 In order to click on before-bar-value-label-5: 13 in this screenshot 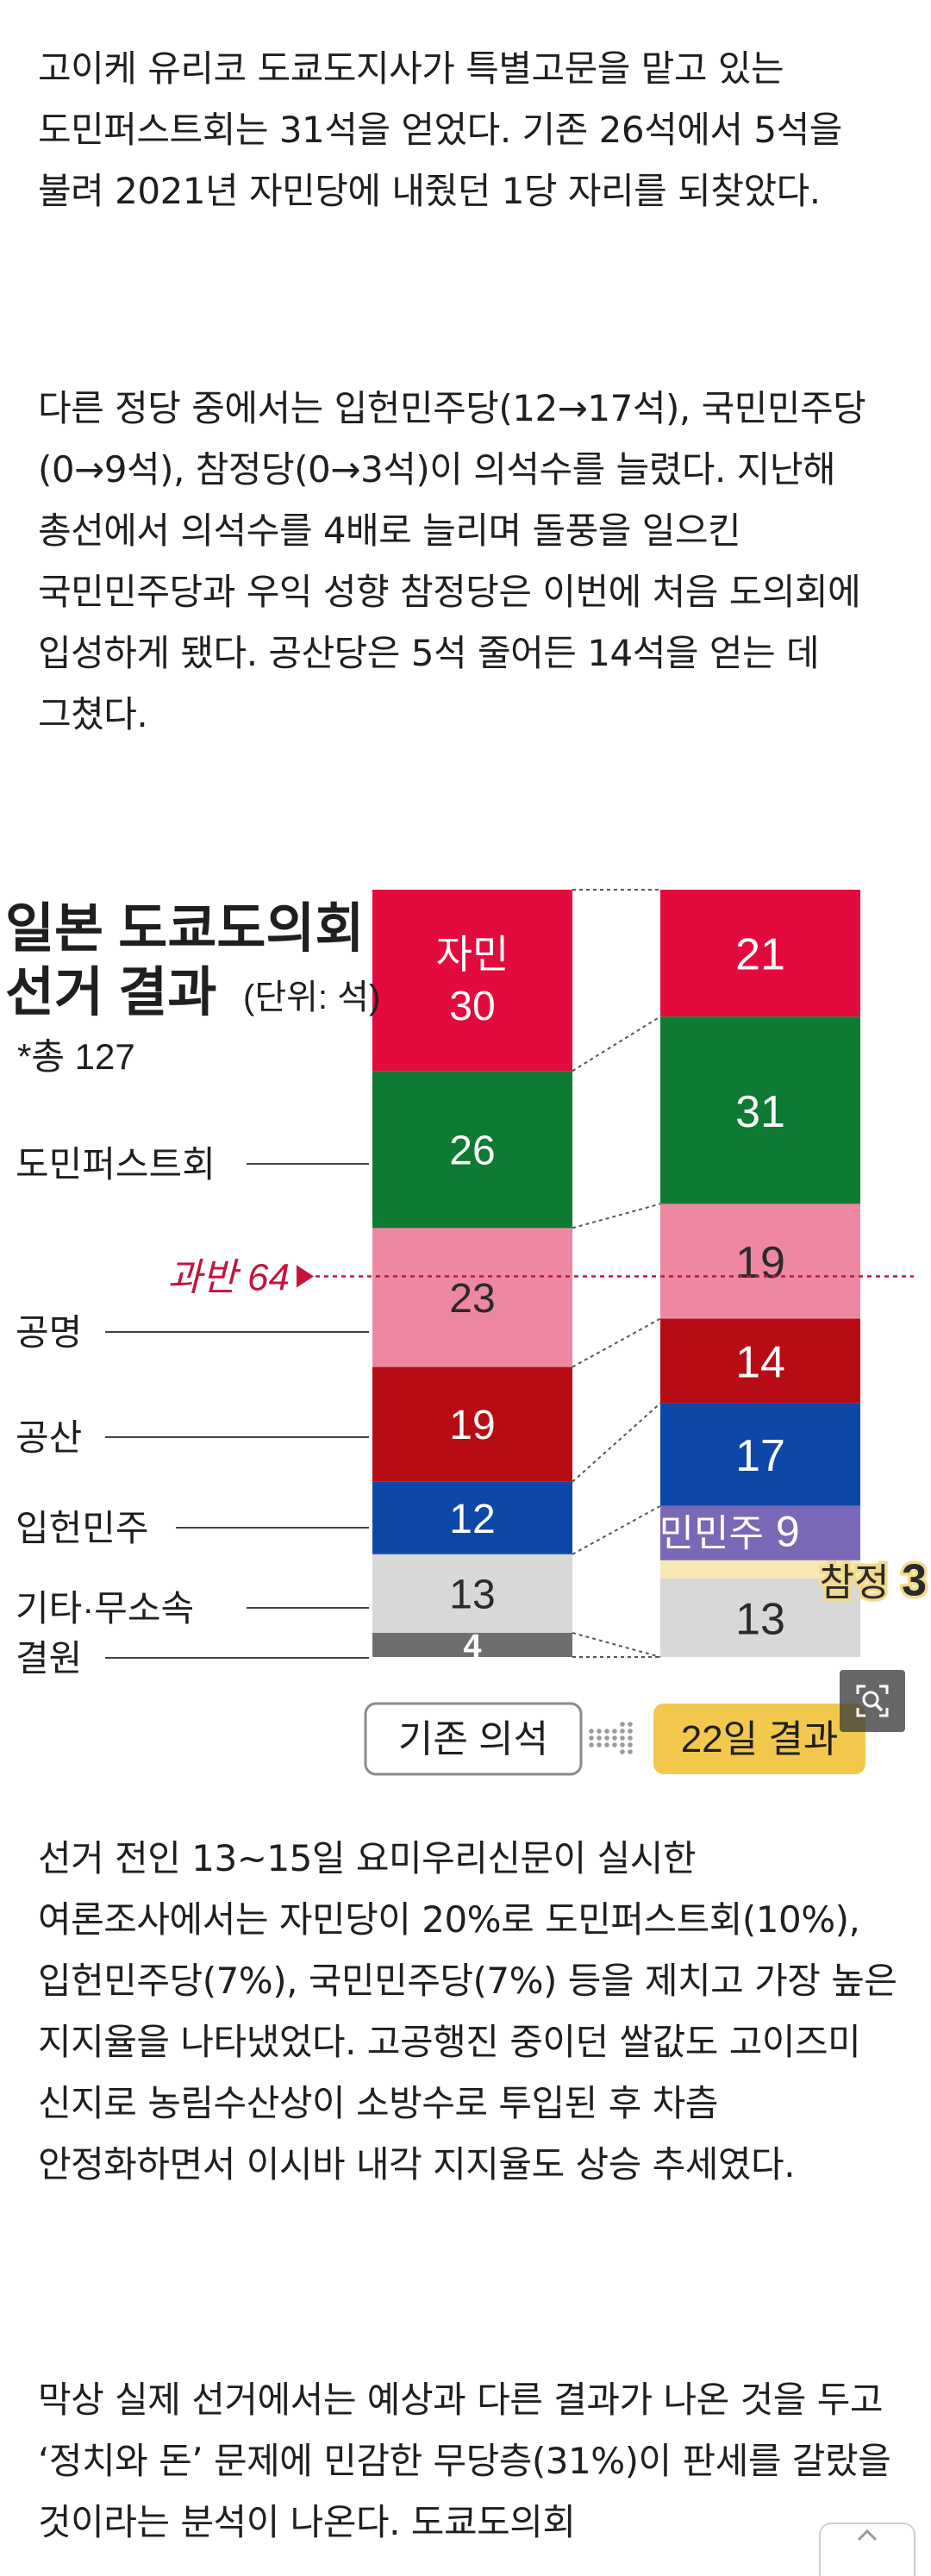, I will do `click(472, 1594)`.